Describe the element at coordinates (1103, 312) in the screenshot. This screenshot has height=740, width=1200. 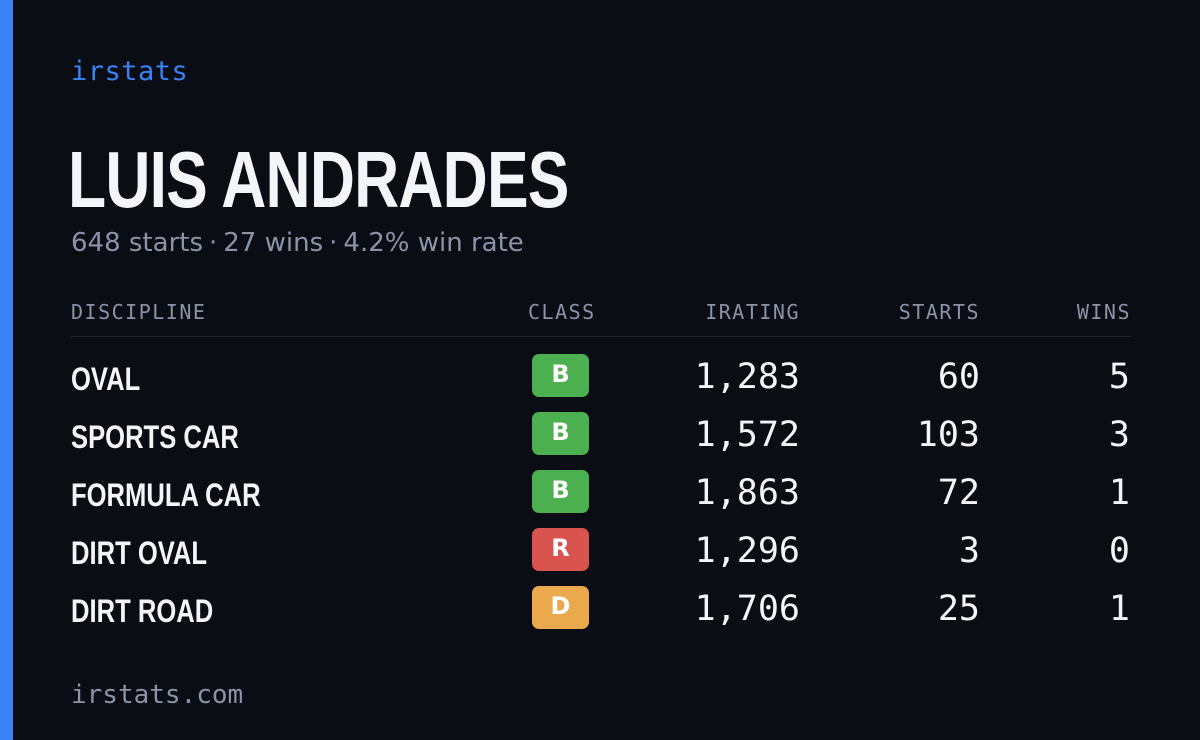
I see `header-wins: WINS` at that location.